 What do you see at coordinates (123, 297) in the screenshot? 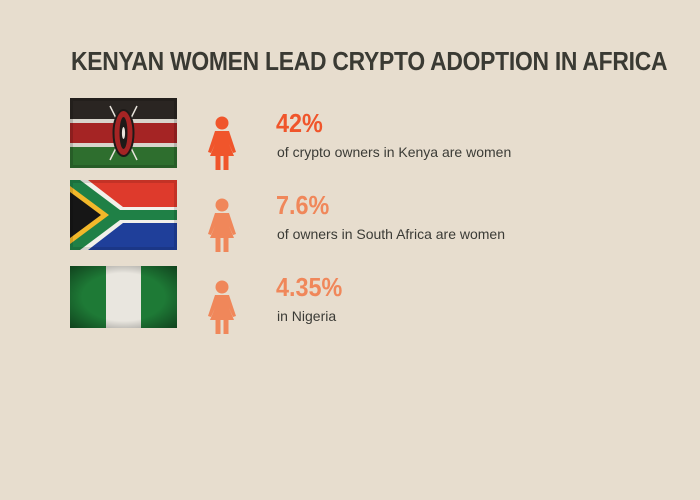
I see `nigeria-flag` at bounding box center [123, 297].